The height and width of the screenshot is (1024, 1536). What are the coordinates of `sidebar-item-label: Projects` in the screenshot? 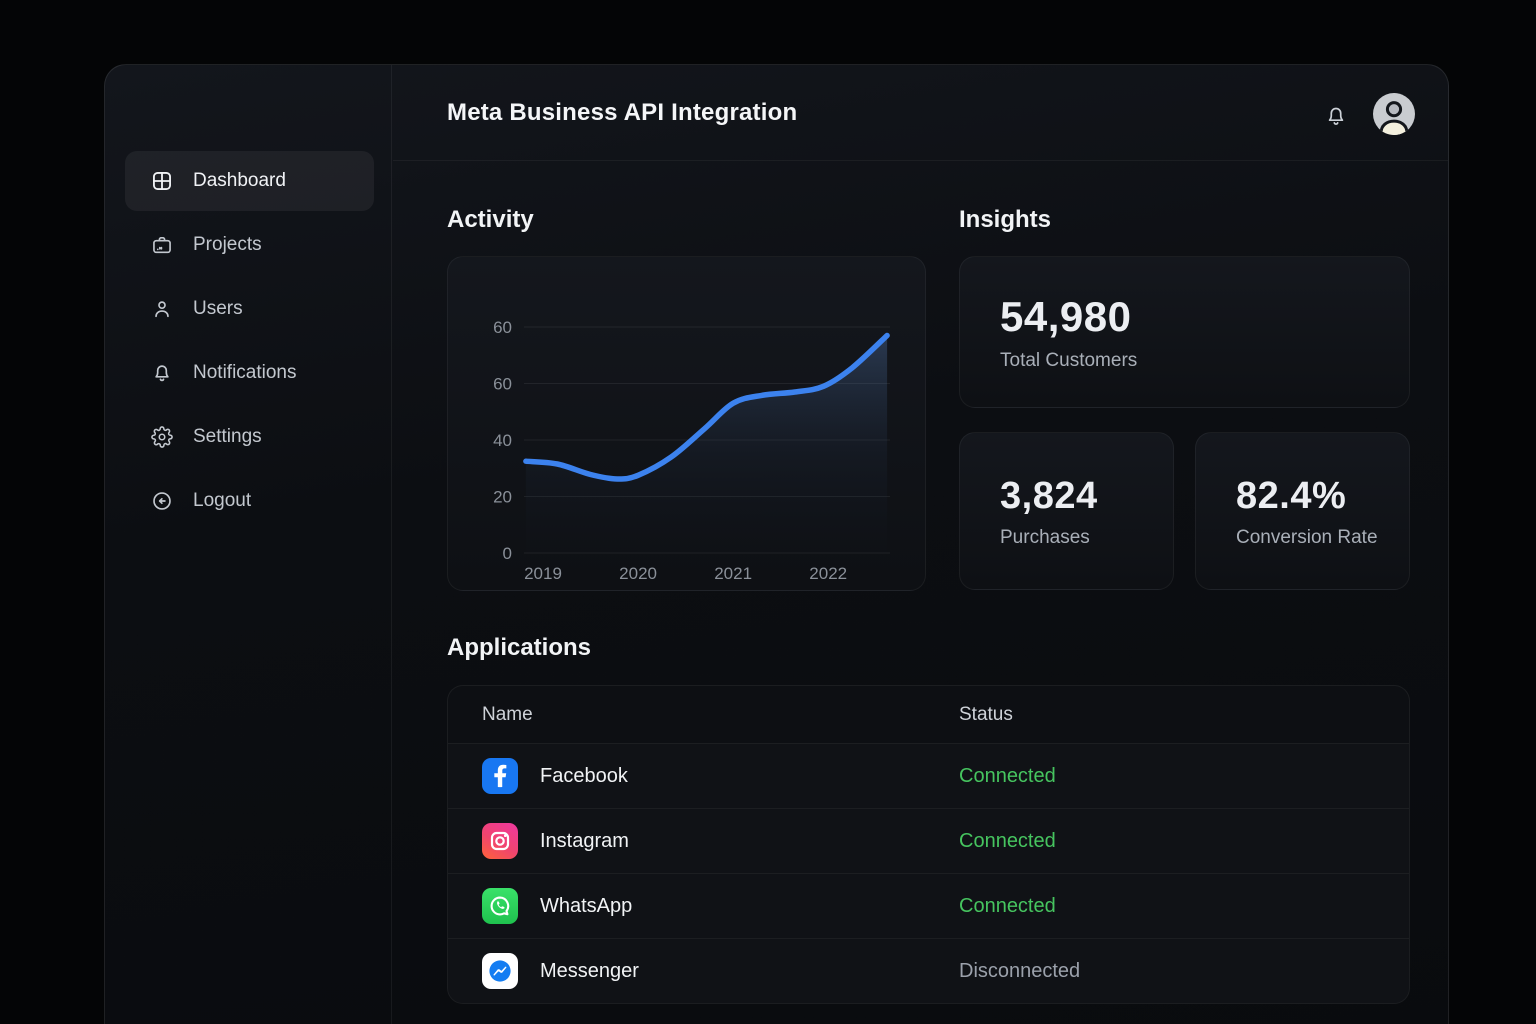 It's located at (227, 244).